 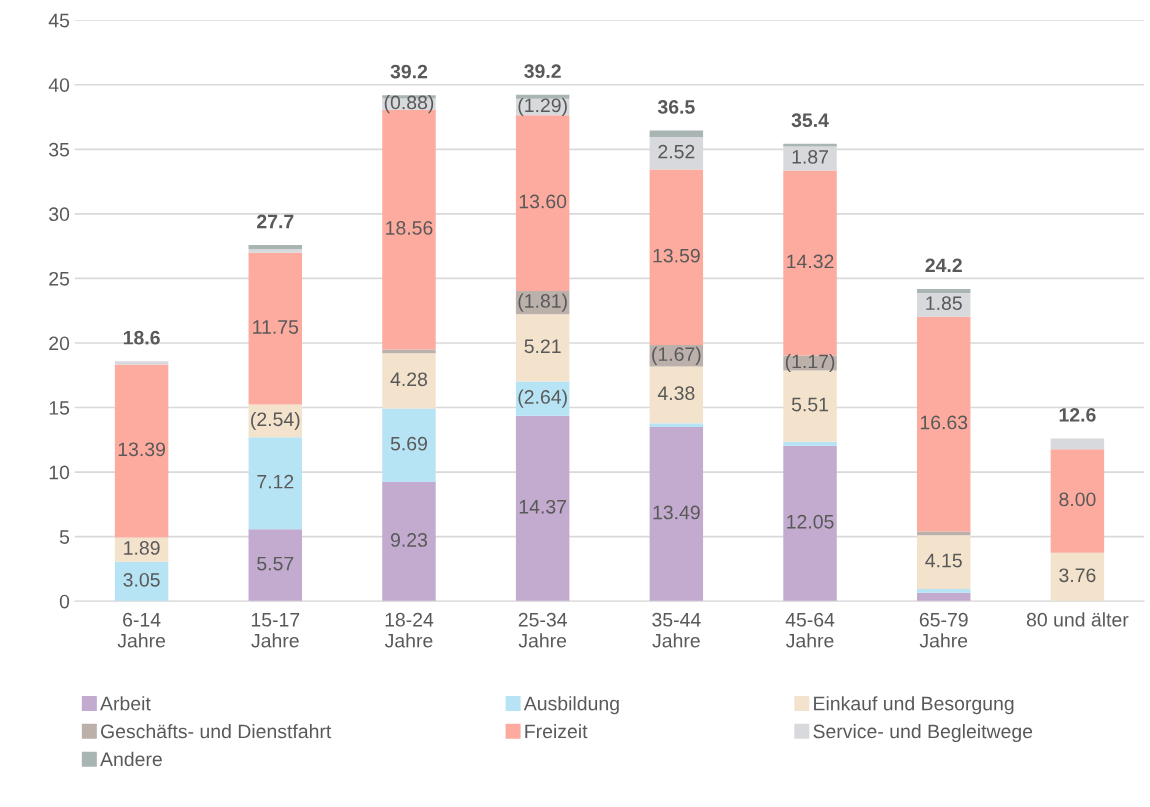 What do you see at coordinates (810, 630) in the screenshot?
I see `x-tick-label: 45-64 Jahre` at bounding box center [810, 630].